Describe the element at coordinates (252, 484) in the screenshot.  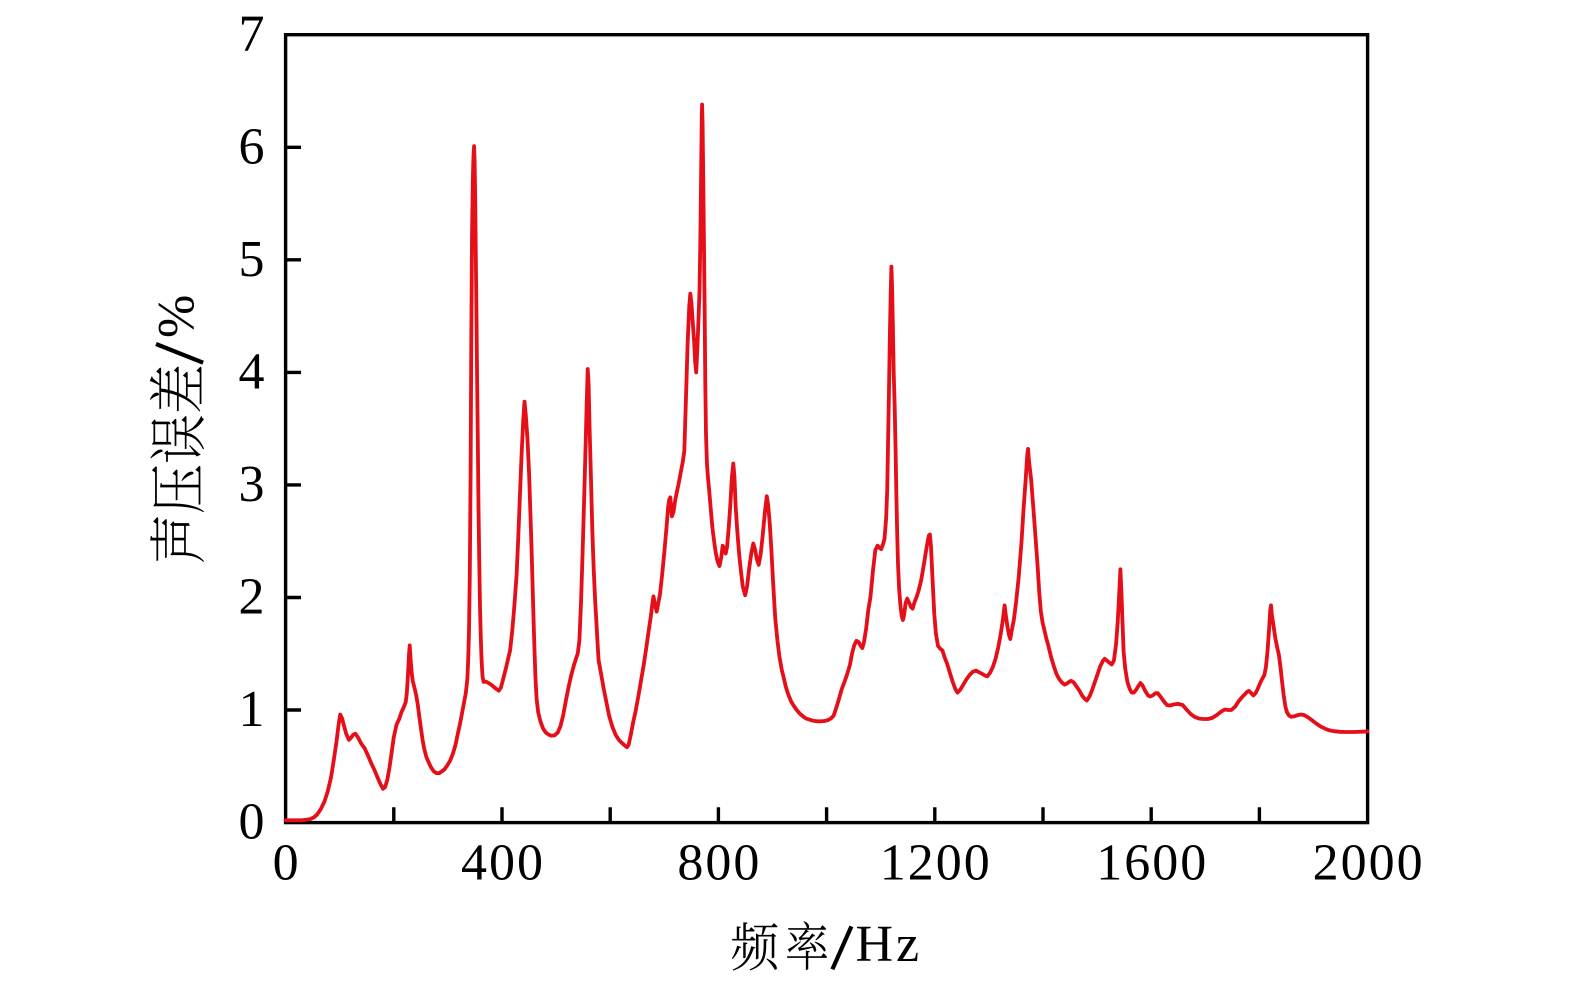
I see `svg-text: 3` at that location.